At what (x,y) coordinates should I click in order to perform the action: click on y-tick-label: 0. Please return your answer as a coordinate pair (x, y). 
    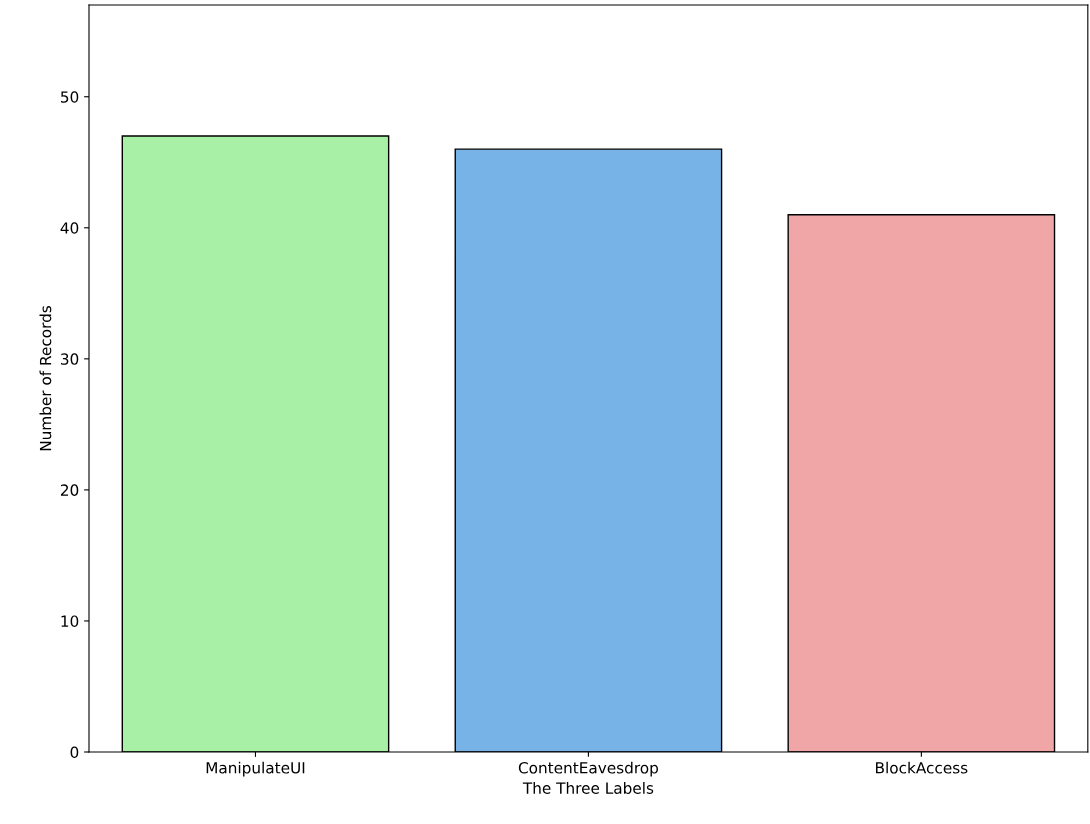
    Looking at the image, I should click on (74, 752).